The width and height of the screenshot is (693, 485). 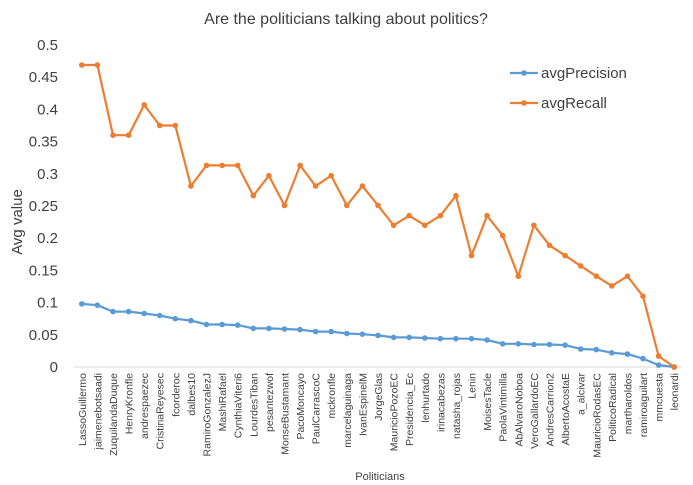 I want to click on x-tick-label: AlbertoAcostaE, so click(x=566, y=409).